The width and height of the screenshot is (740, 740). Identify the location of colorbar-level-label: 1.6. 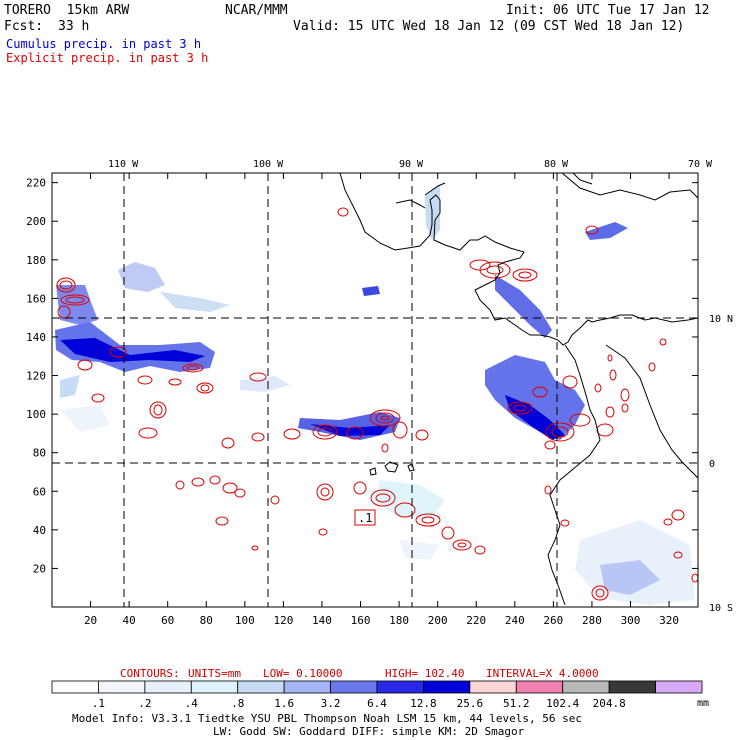
(284, 703).